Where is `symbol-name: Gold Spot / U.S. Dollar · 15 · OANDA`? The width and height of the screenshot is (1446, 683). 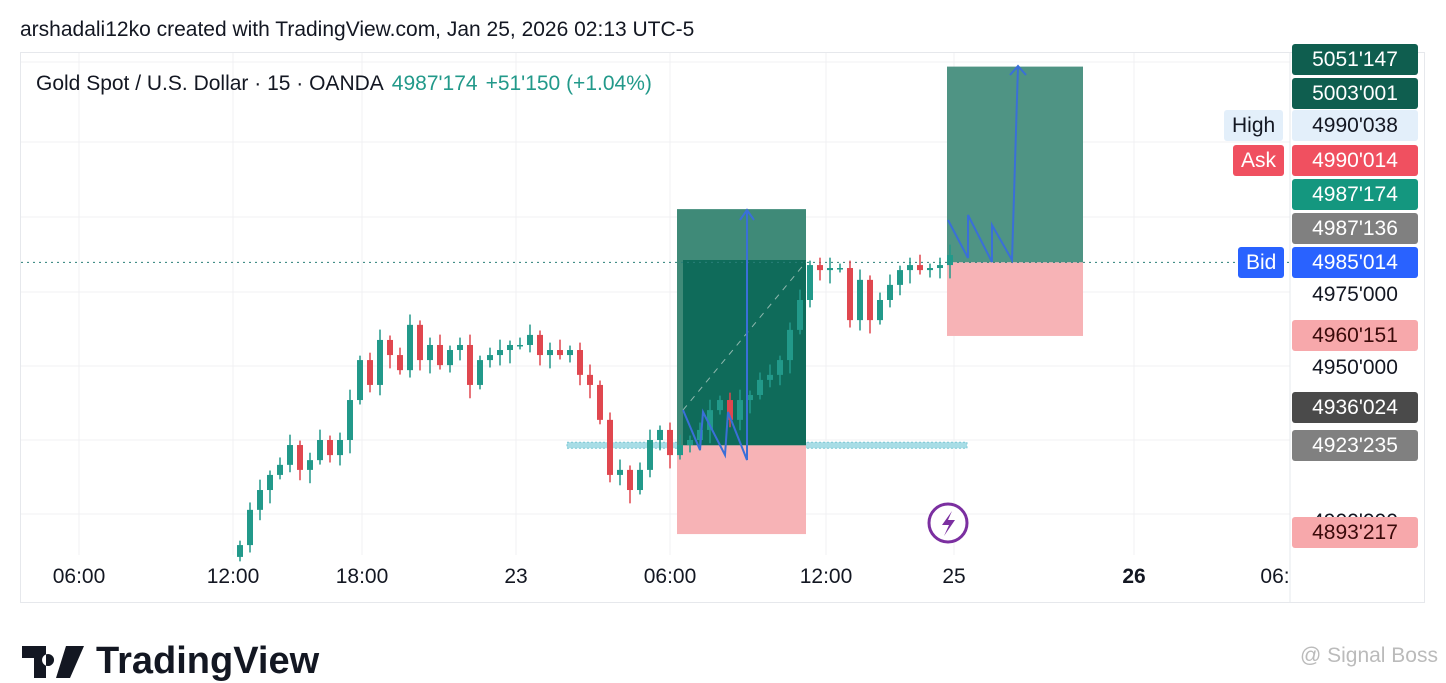
symbol-name: Gold Spot / U.S. Dollar · 15 · OANDA is located at coordinates (210, 83).